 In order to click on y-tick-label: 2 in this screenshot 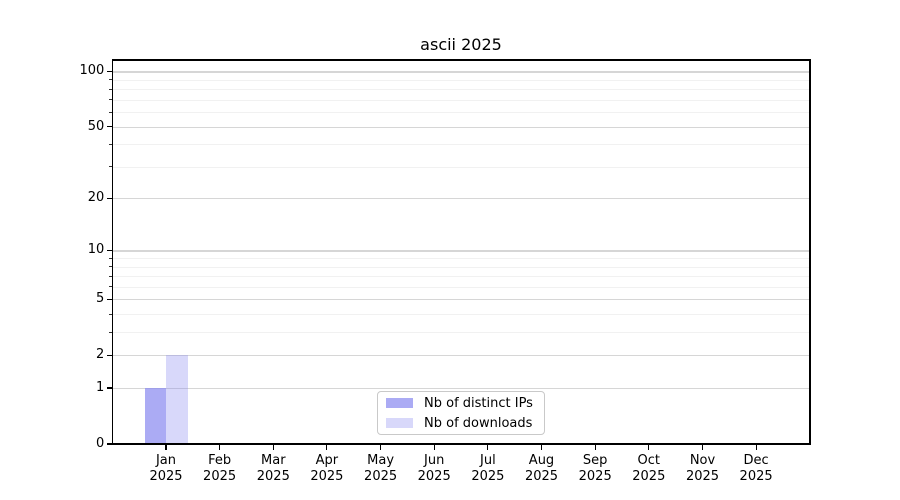, I will do `click(100, 355)`.